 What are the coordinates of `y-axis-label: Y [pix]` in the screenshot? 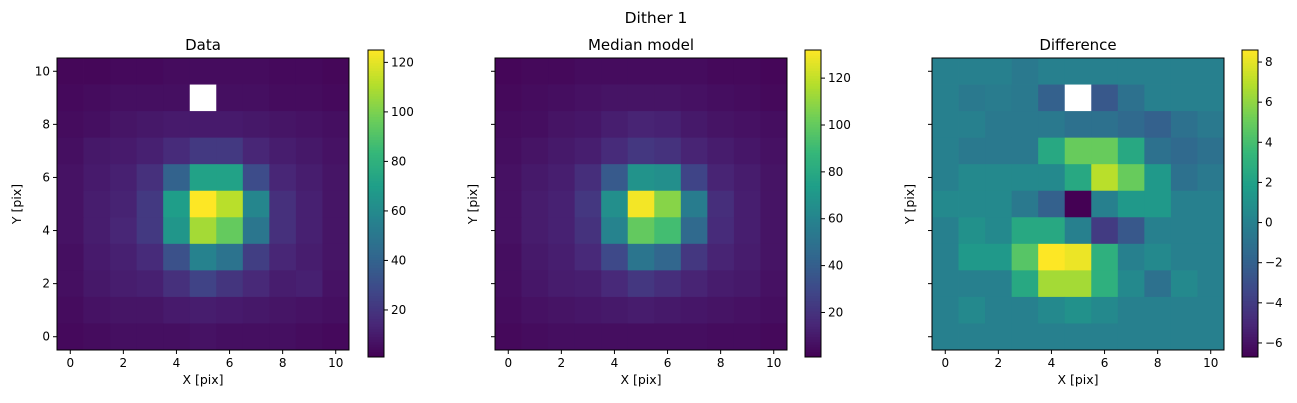 It's located at (472, 204).